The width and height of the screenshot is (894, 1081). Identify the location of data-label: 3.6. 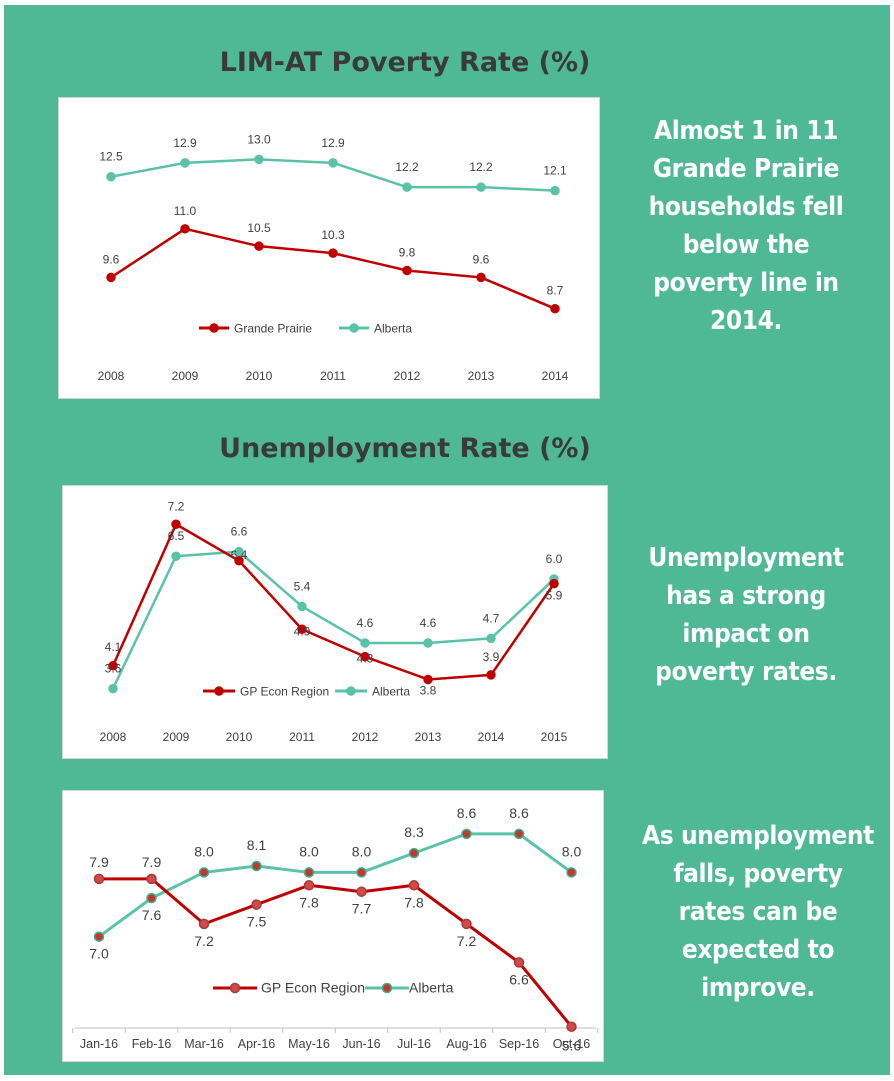
(113, 669).